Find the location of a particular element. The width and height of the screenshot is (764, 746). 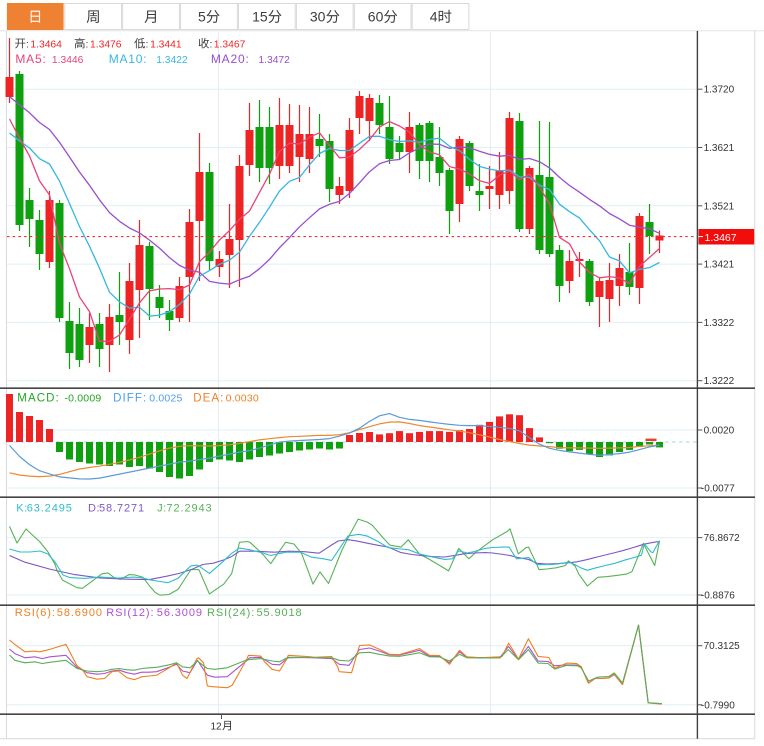

svg-text: MA20: is located at coordinates (230, 59).